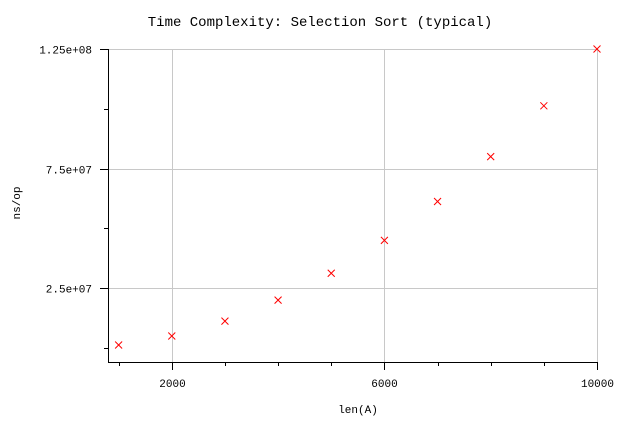  What do you see at coordinates (65, 52) in the screenshot?
I see `y-tick-label: 1.25e+08` at bounding box center [65, 52].